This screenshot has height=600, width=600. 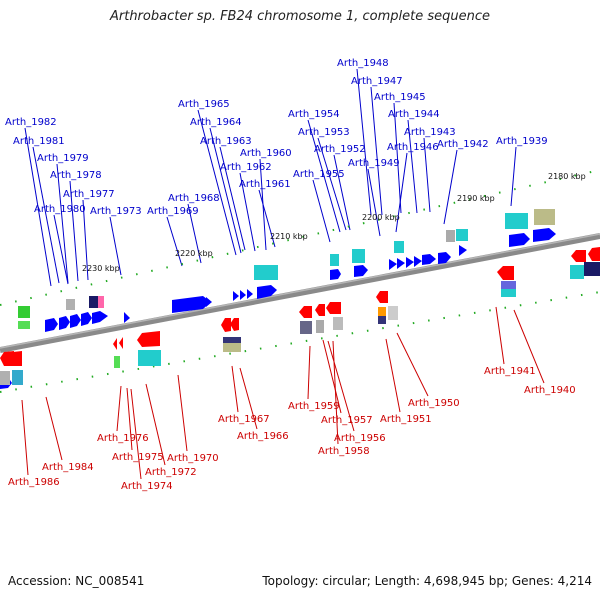 What do you see at coordinates (216, 122) in the screenshot?
I see `gene-label-arth-1964: Arth_1964` at bounding box center [216, 122].